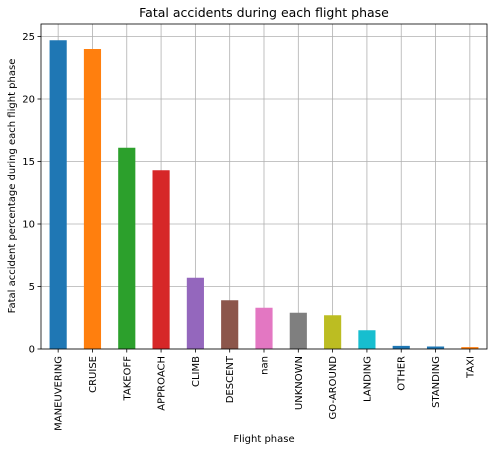 Image resolution: width=498 pixels, height=452 pixels. Describe the element at coordinates (93, 374) in the screenshot. I see `x-tick-label: CRUISE` at that location.